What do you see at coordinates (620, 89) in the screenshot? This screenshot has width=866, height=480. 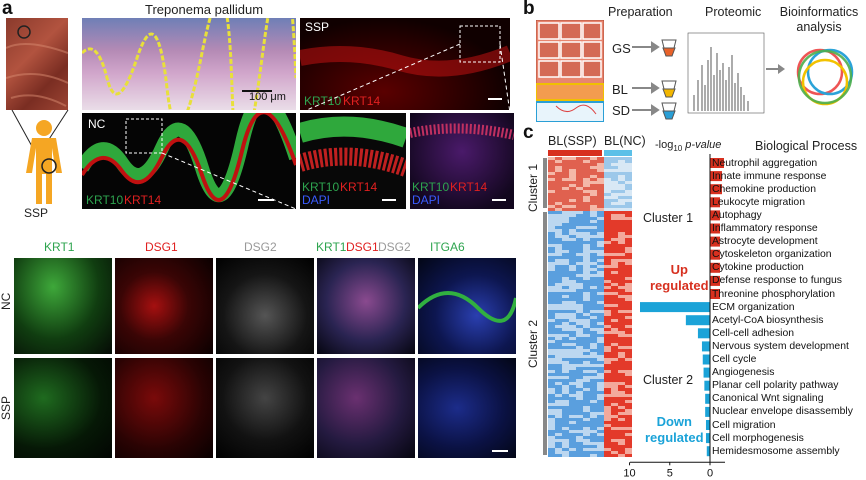 I see `sample-bl: BL` at bounding box center [620, 89].